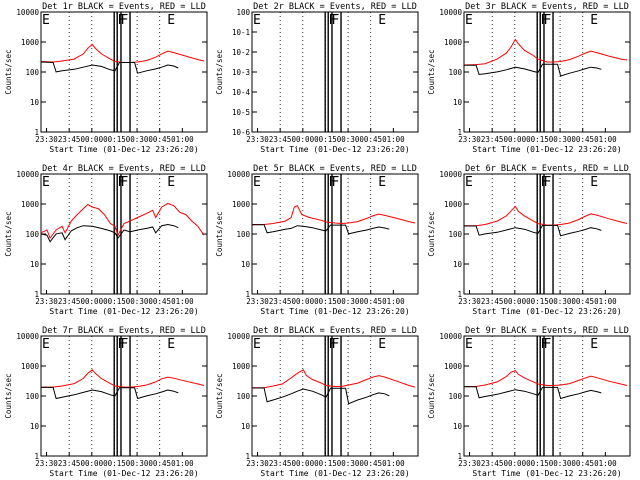  What do you see at coordinates (547, 169) in the screenshot?
I see `panel-title: Det 6r BLACK = Events, RED = LLD` at bounding box center [547, 169].